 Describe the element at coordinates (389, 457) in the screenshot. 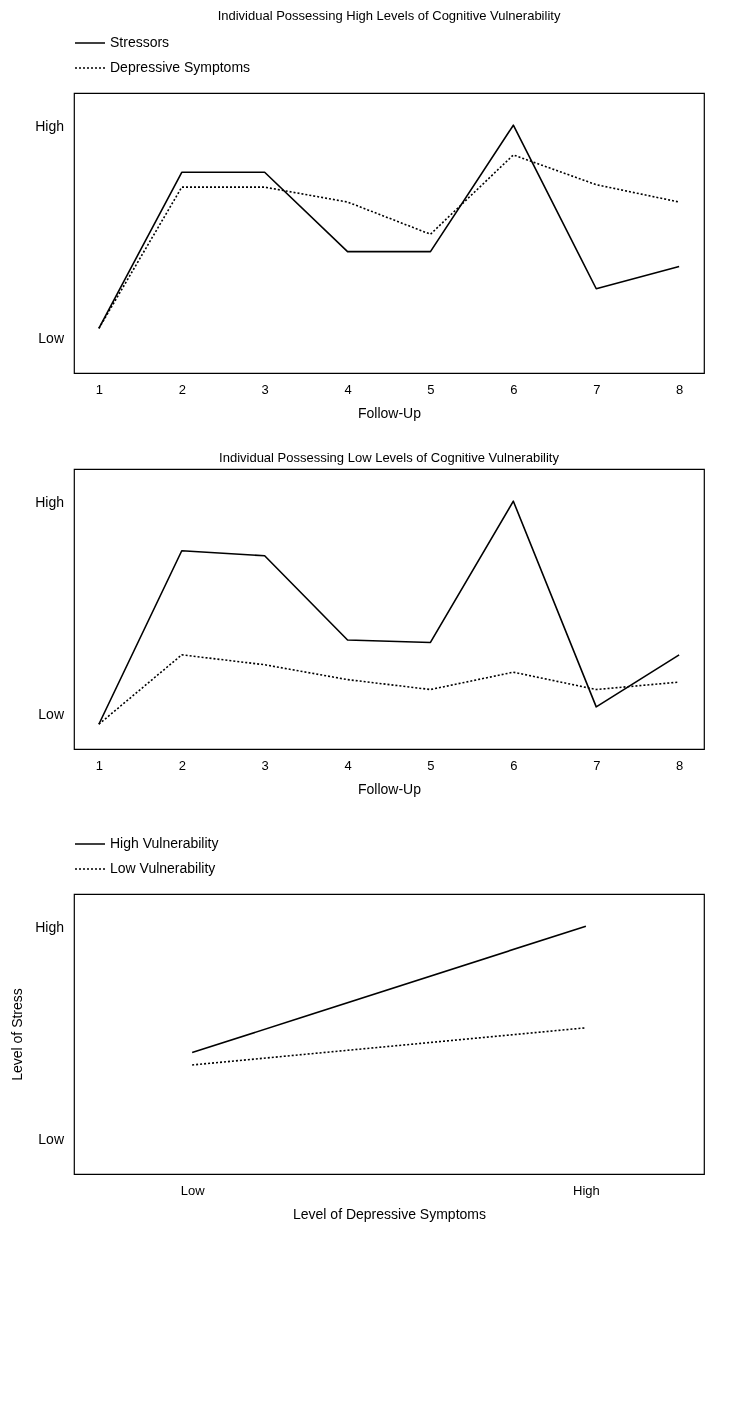

I see `chart-title: Individual Possessing Low Levels of Cognitive Vulnerability` at that location.